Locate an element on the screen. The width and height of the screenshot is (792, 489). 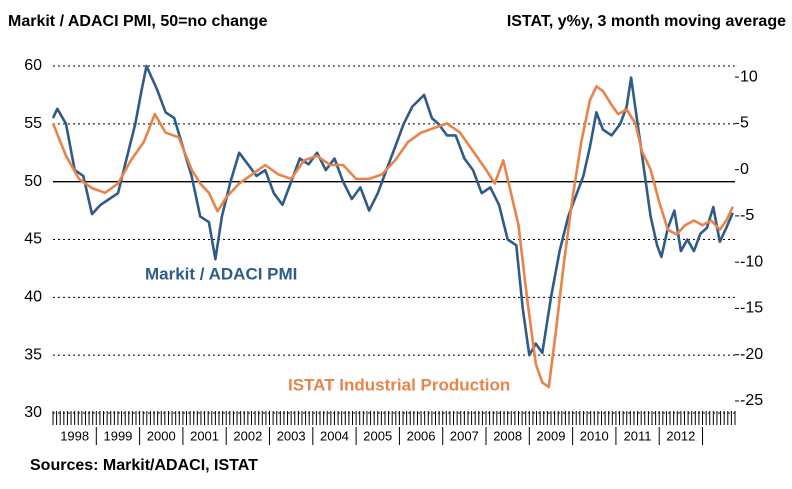
y2-tick-label: 0 is located at coordinates (744, 169).